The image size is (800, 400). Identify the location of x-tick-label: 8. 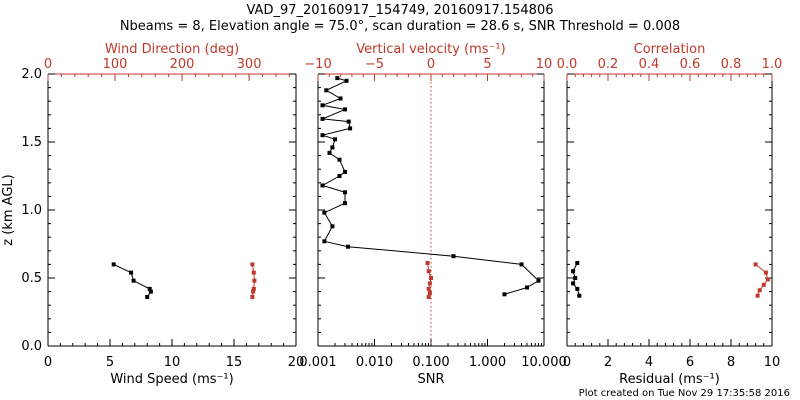
(731, 362).